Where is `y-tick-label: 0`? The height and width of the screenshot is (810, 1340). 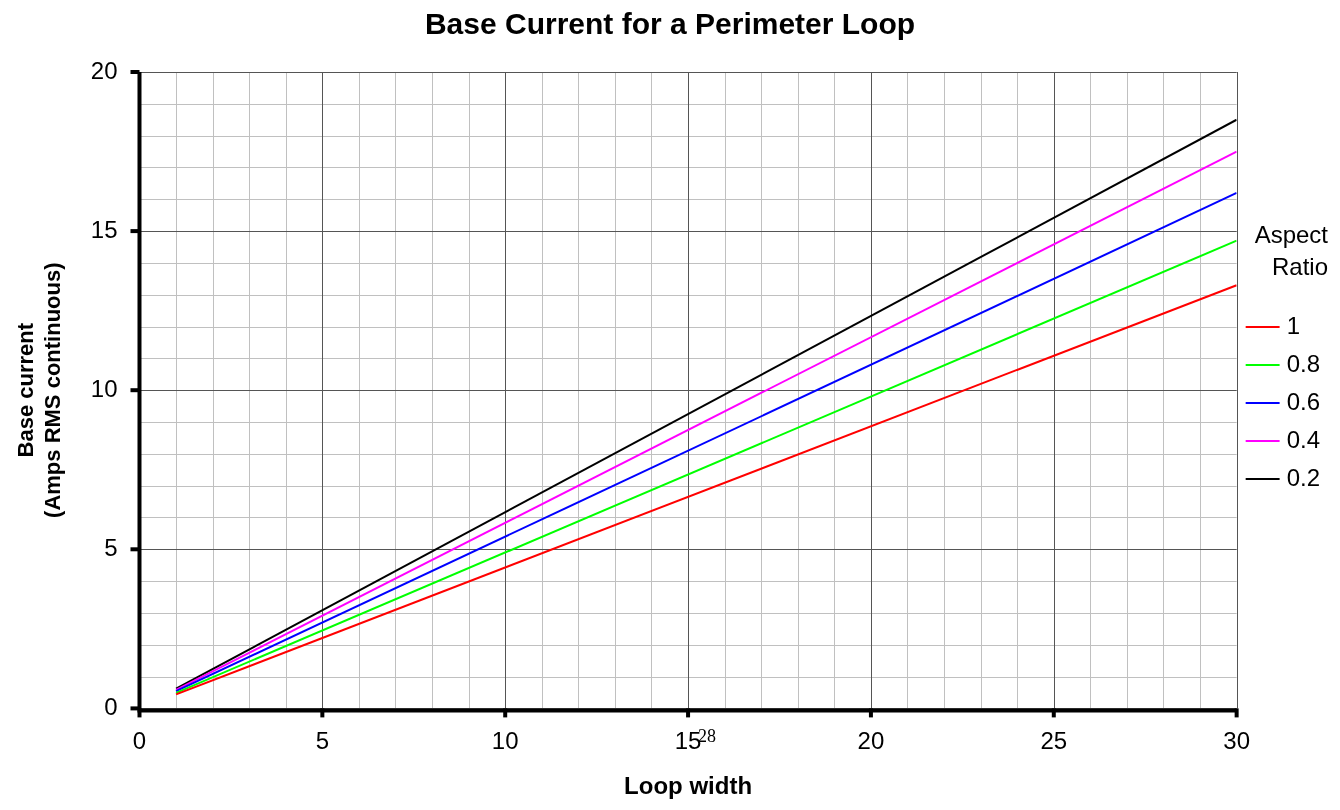
y-tick-label: 0 is located at coordinates (111, 707).